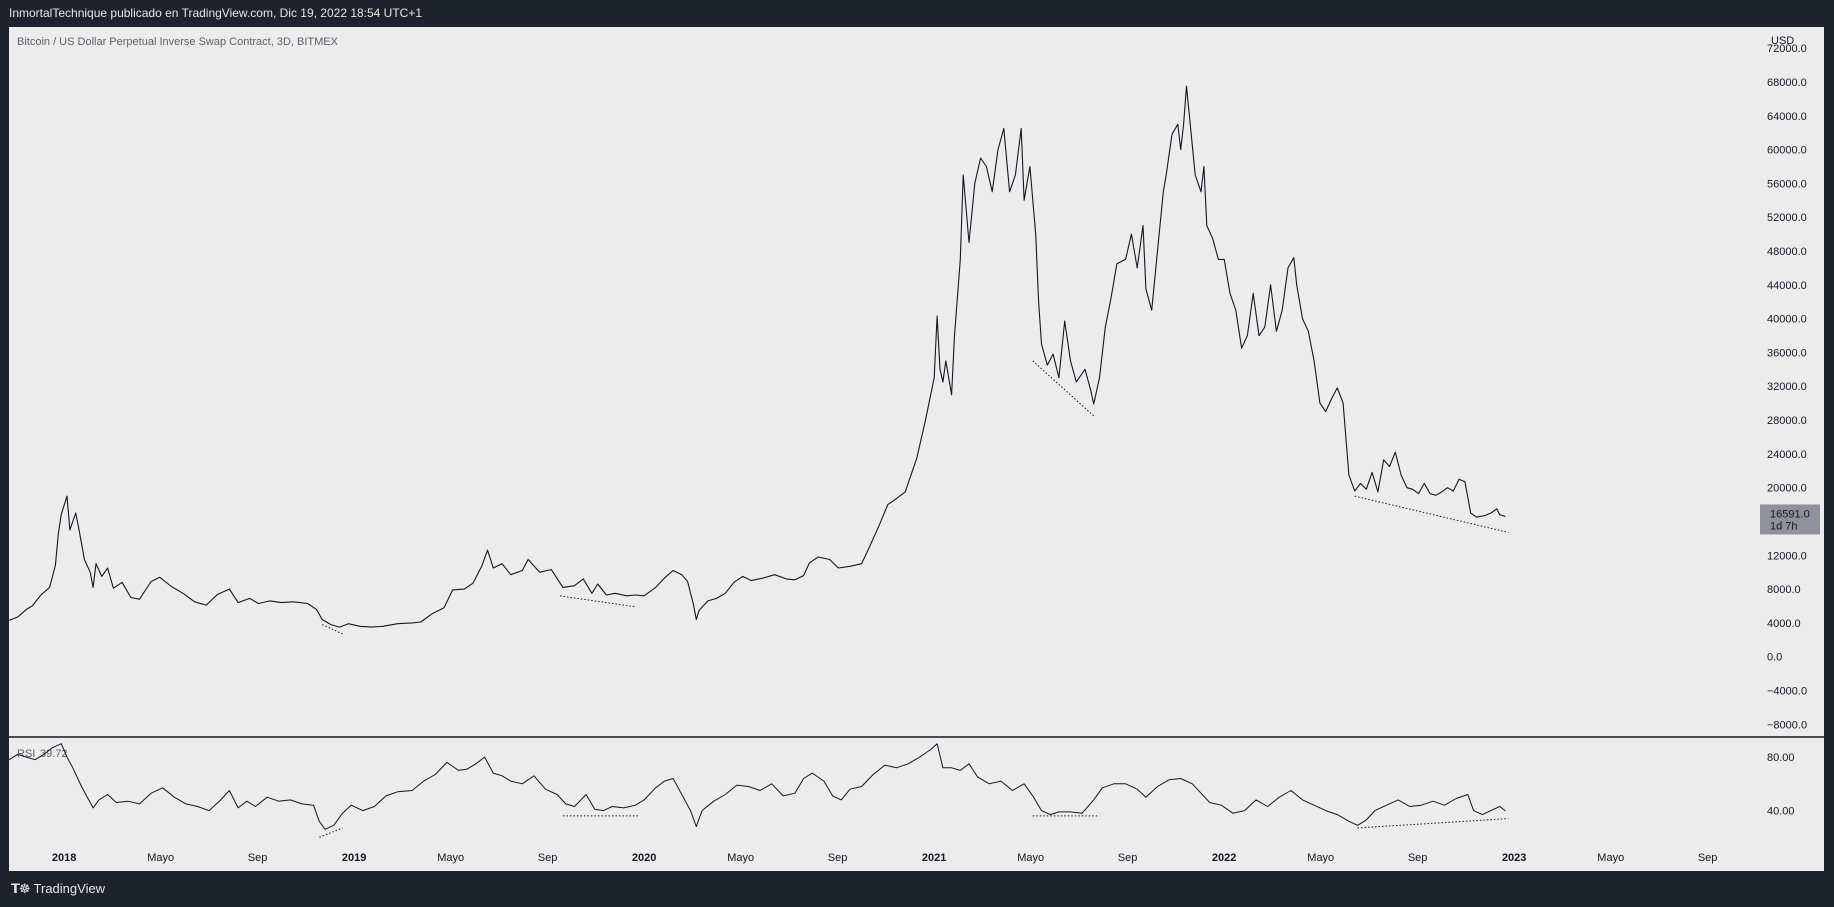  I want to click on rsi-line, so click(757, 786).